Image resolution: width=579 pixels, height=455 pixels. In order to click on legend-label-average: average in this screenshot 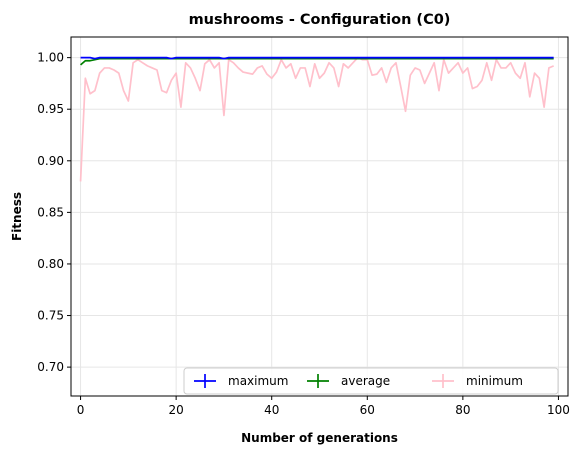, I will do `click(365, 381)`.